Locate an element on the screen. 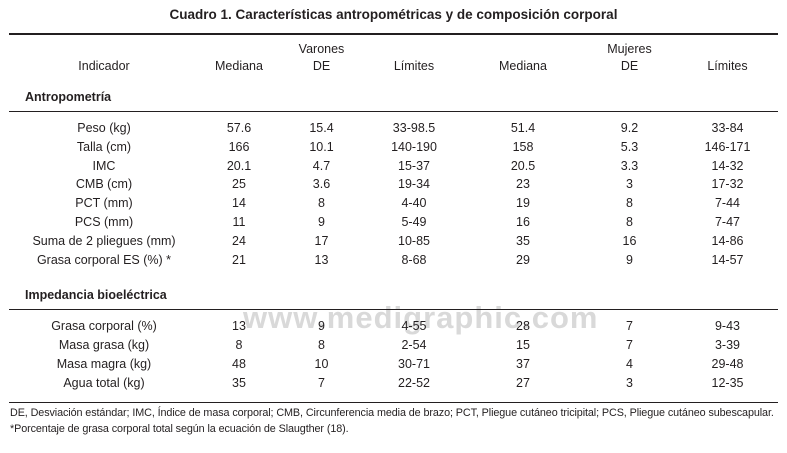  cell-value: 19-34 is located at coordinates (414, 184).